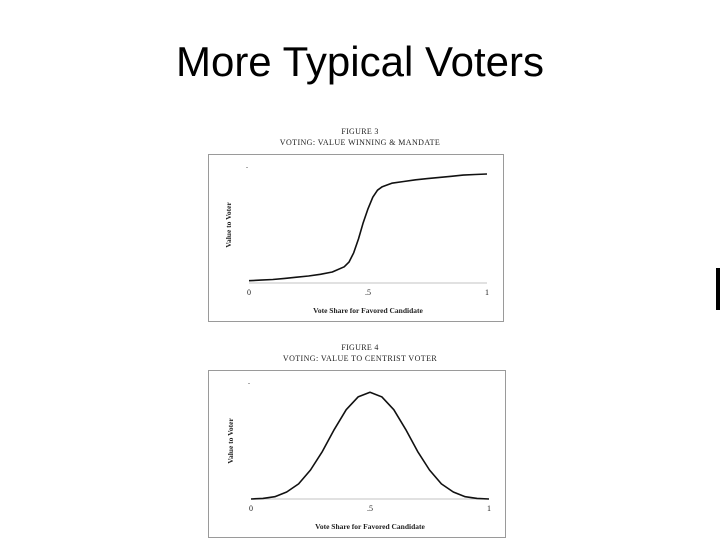 This screenshot has height=540, width=720. Describe the element at coordinates (360, 347) in the screenshot. I see `figure-4-label: FIGURE 4` at that location.